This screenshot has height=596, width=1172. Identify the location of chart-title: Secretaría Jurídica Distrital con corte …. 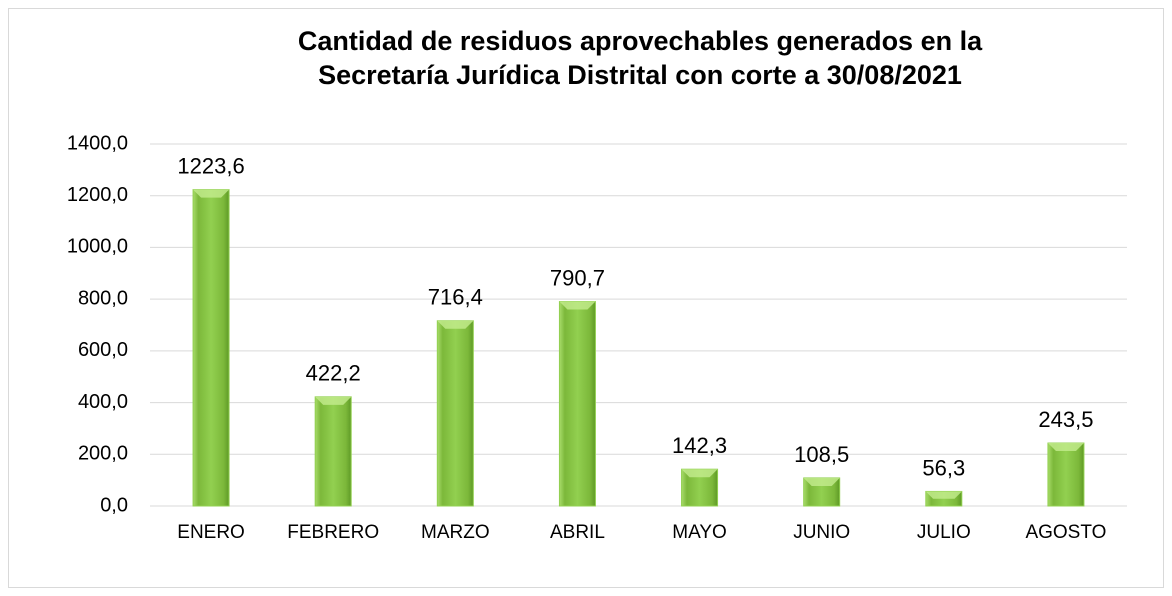
(640, 75).